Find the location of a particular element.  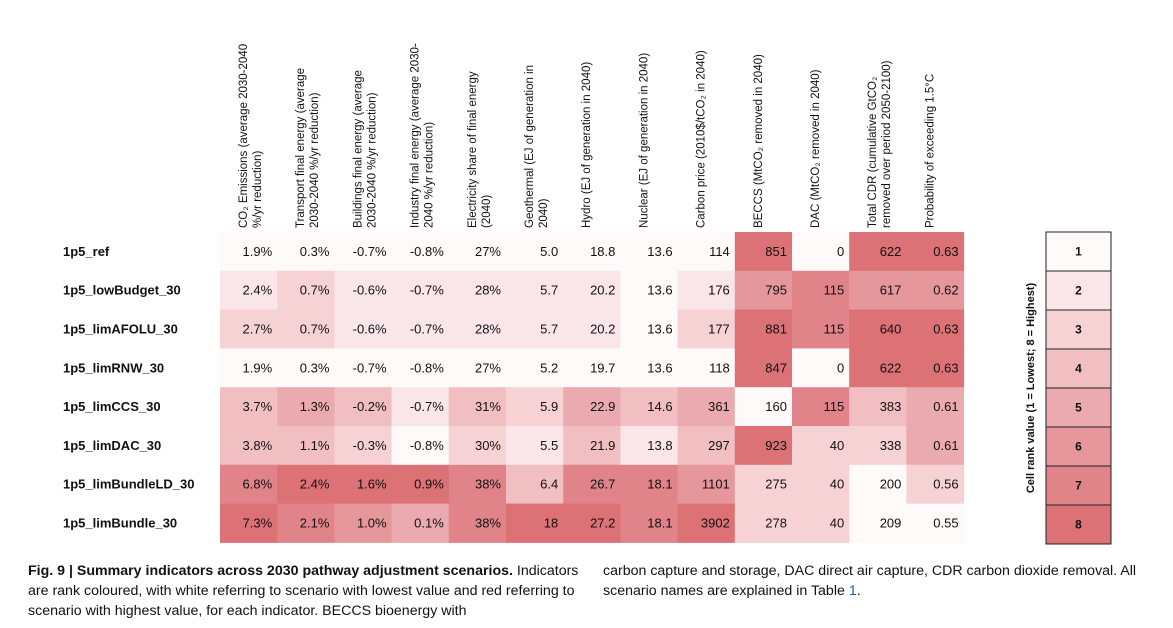

row-label: 1p5_limDAC_30 is located at coordinates (112, 445).